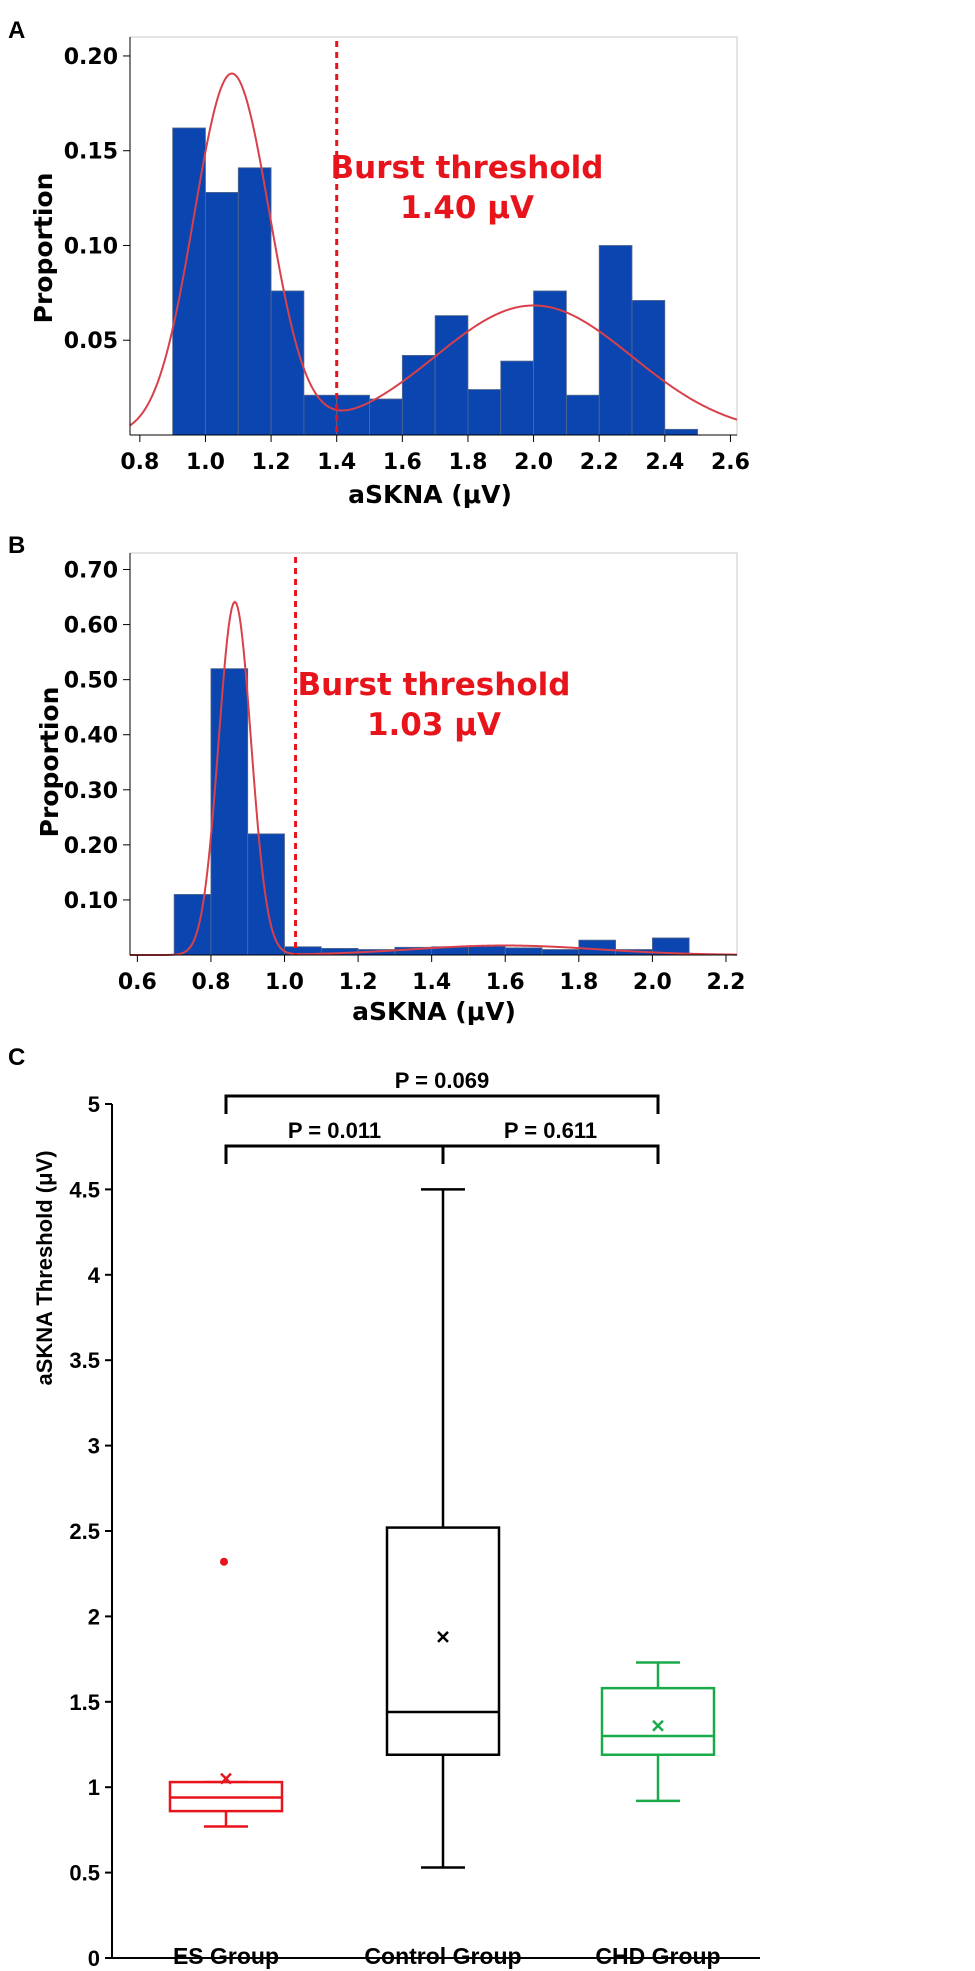  I want to click on a-y-tick-label-0: 0.05, so click(91, 341).